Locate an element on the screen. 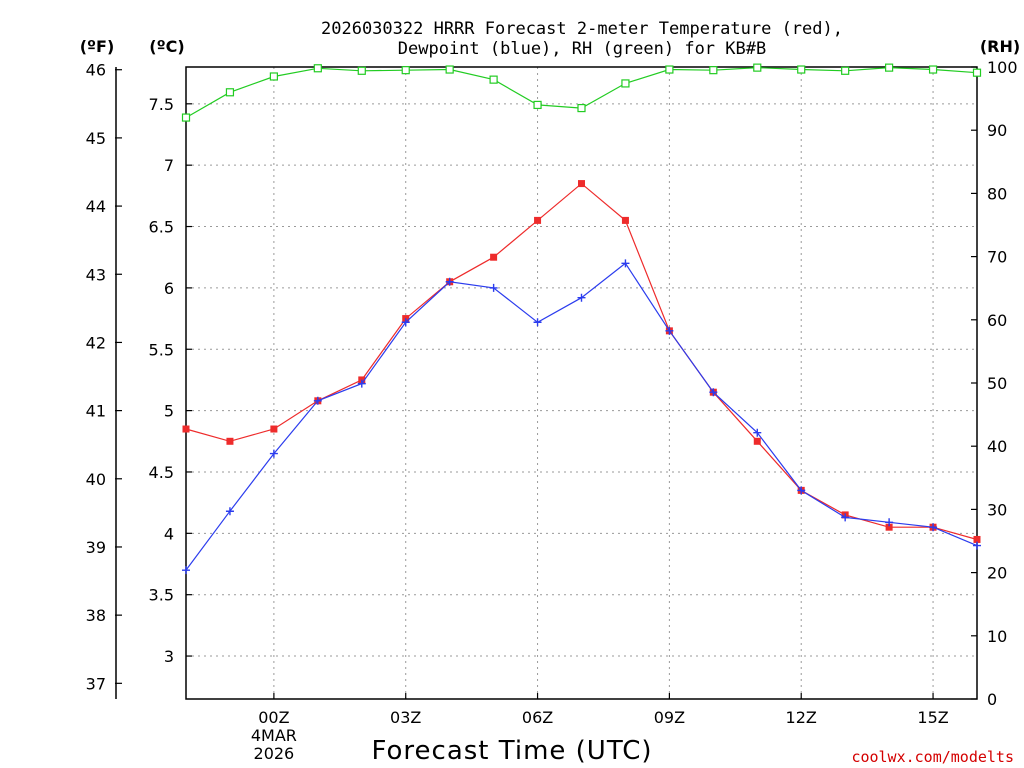 Image resolution: width=1024 pixels, height=768 pixels. rh-axis-label: (RH) is located at coordinates (1000, 46).